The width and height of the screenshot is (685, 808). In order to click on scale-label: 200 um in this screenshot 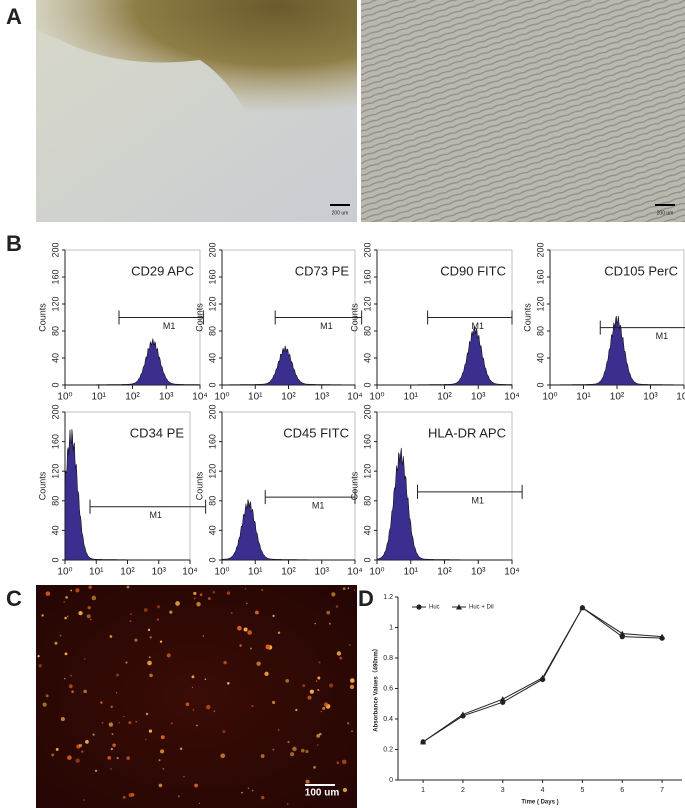, I will do `click(665, 213)`.